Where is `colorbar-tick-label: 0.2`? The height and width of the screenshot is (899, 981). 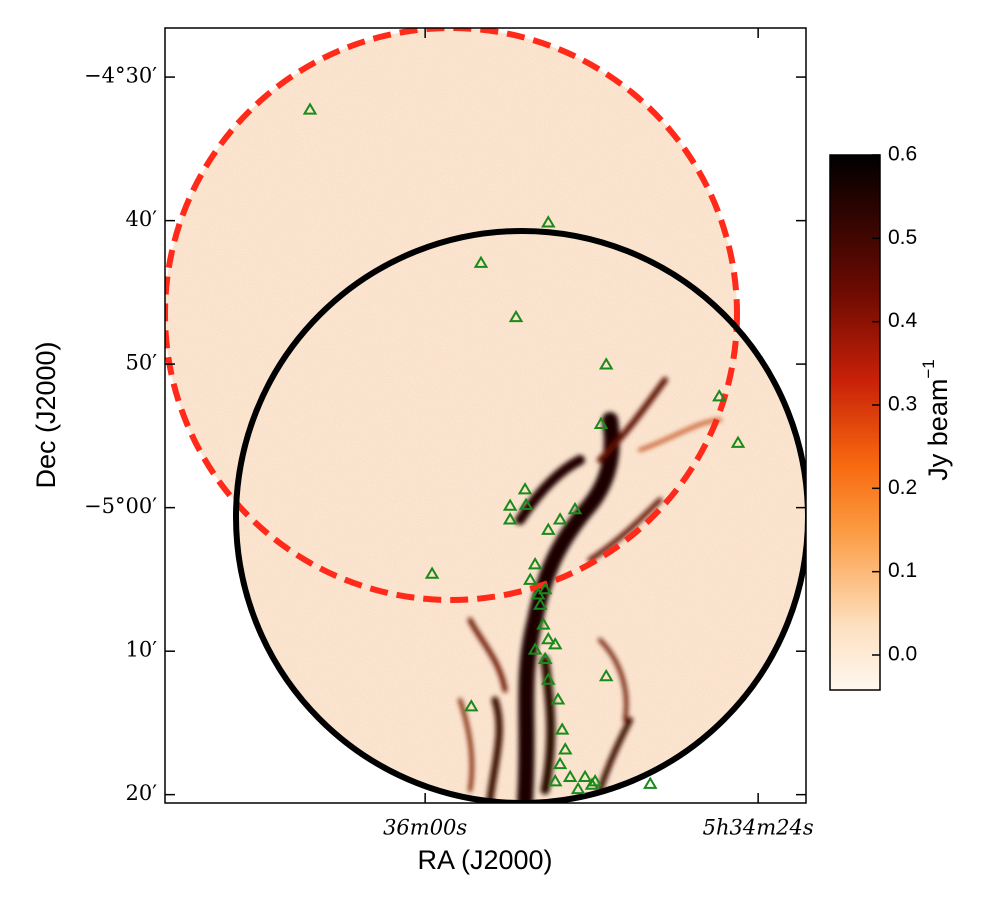 colorbar-tick-label: 0.2 is located at coordinates (902, 487).